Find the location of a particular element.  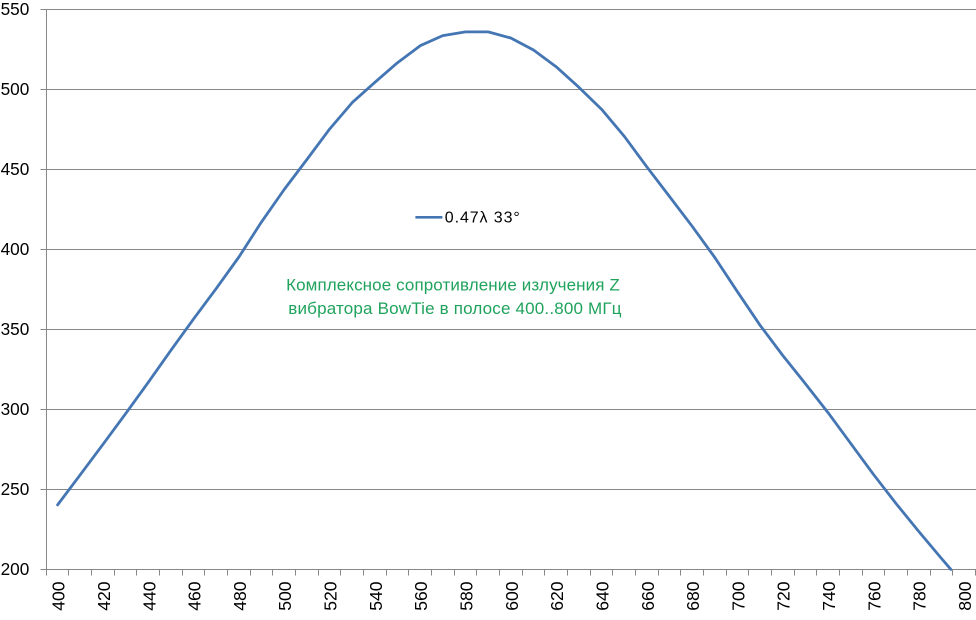

svg-text: 760 is located at coordinates (874, 596).